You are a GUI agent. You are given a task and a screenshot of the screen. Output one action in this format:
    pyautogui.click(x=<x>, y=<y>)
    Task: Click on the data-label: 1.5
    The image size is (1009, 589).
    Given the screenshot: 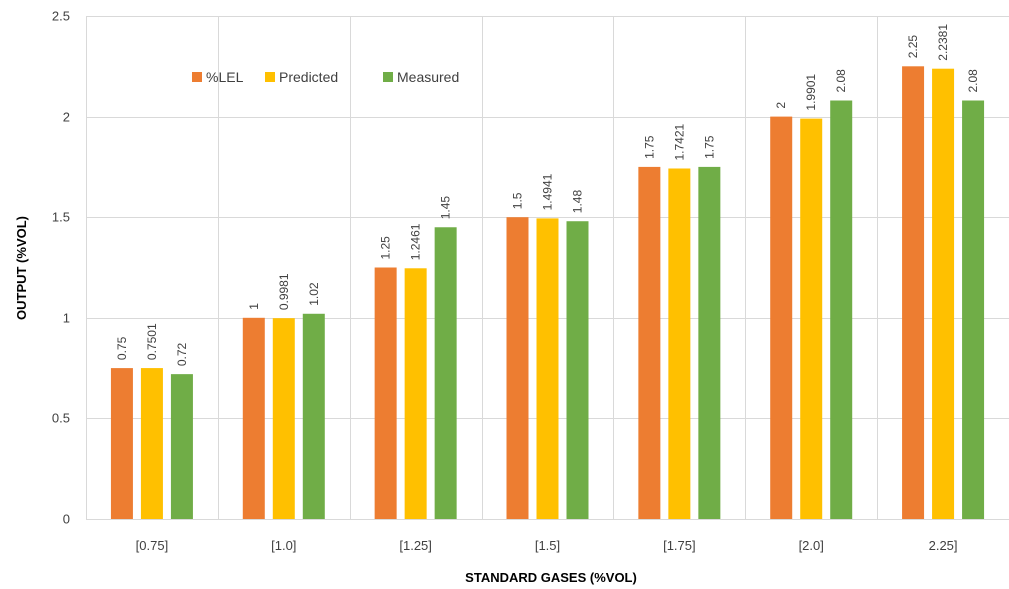 What is the action you would take?
    pyautogui.click(x=518, y=200)
    